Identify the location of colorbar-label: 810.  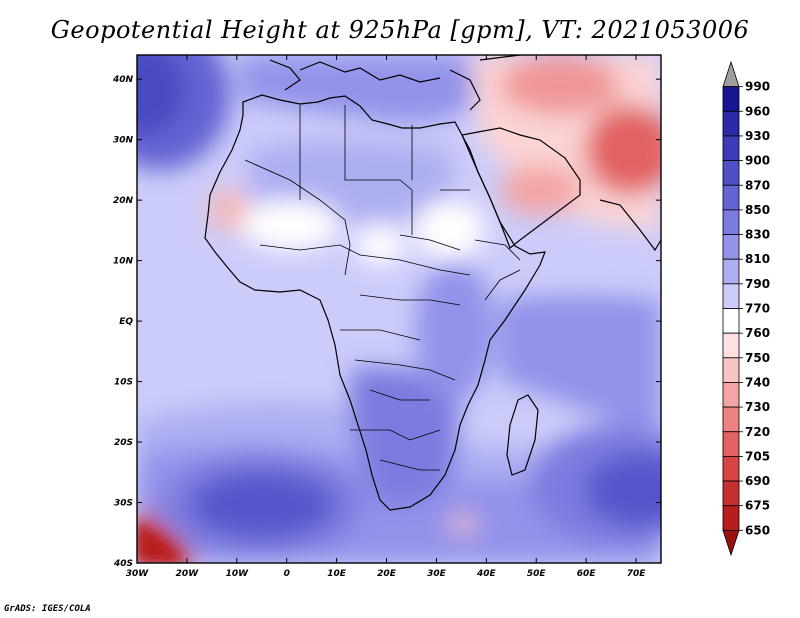
(757, 259).